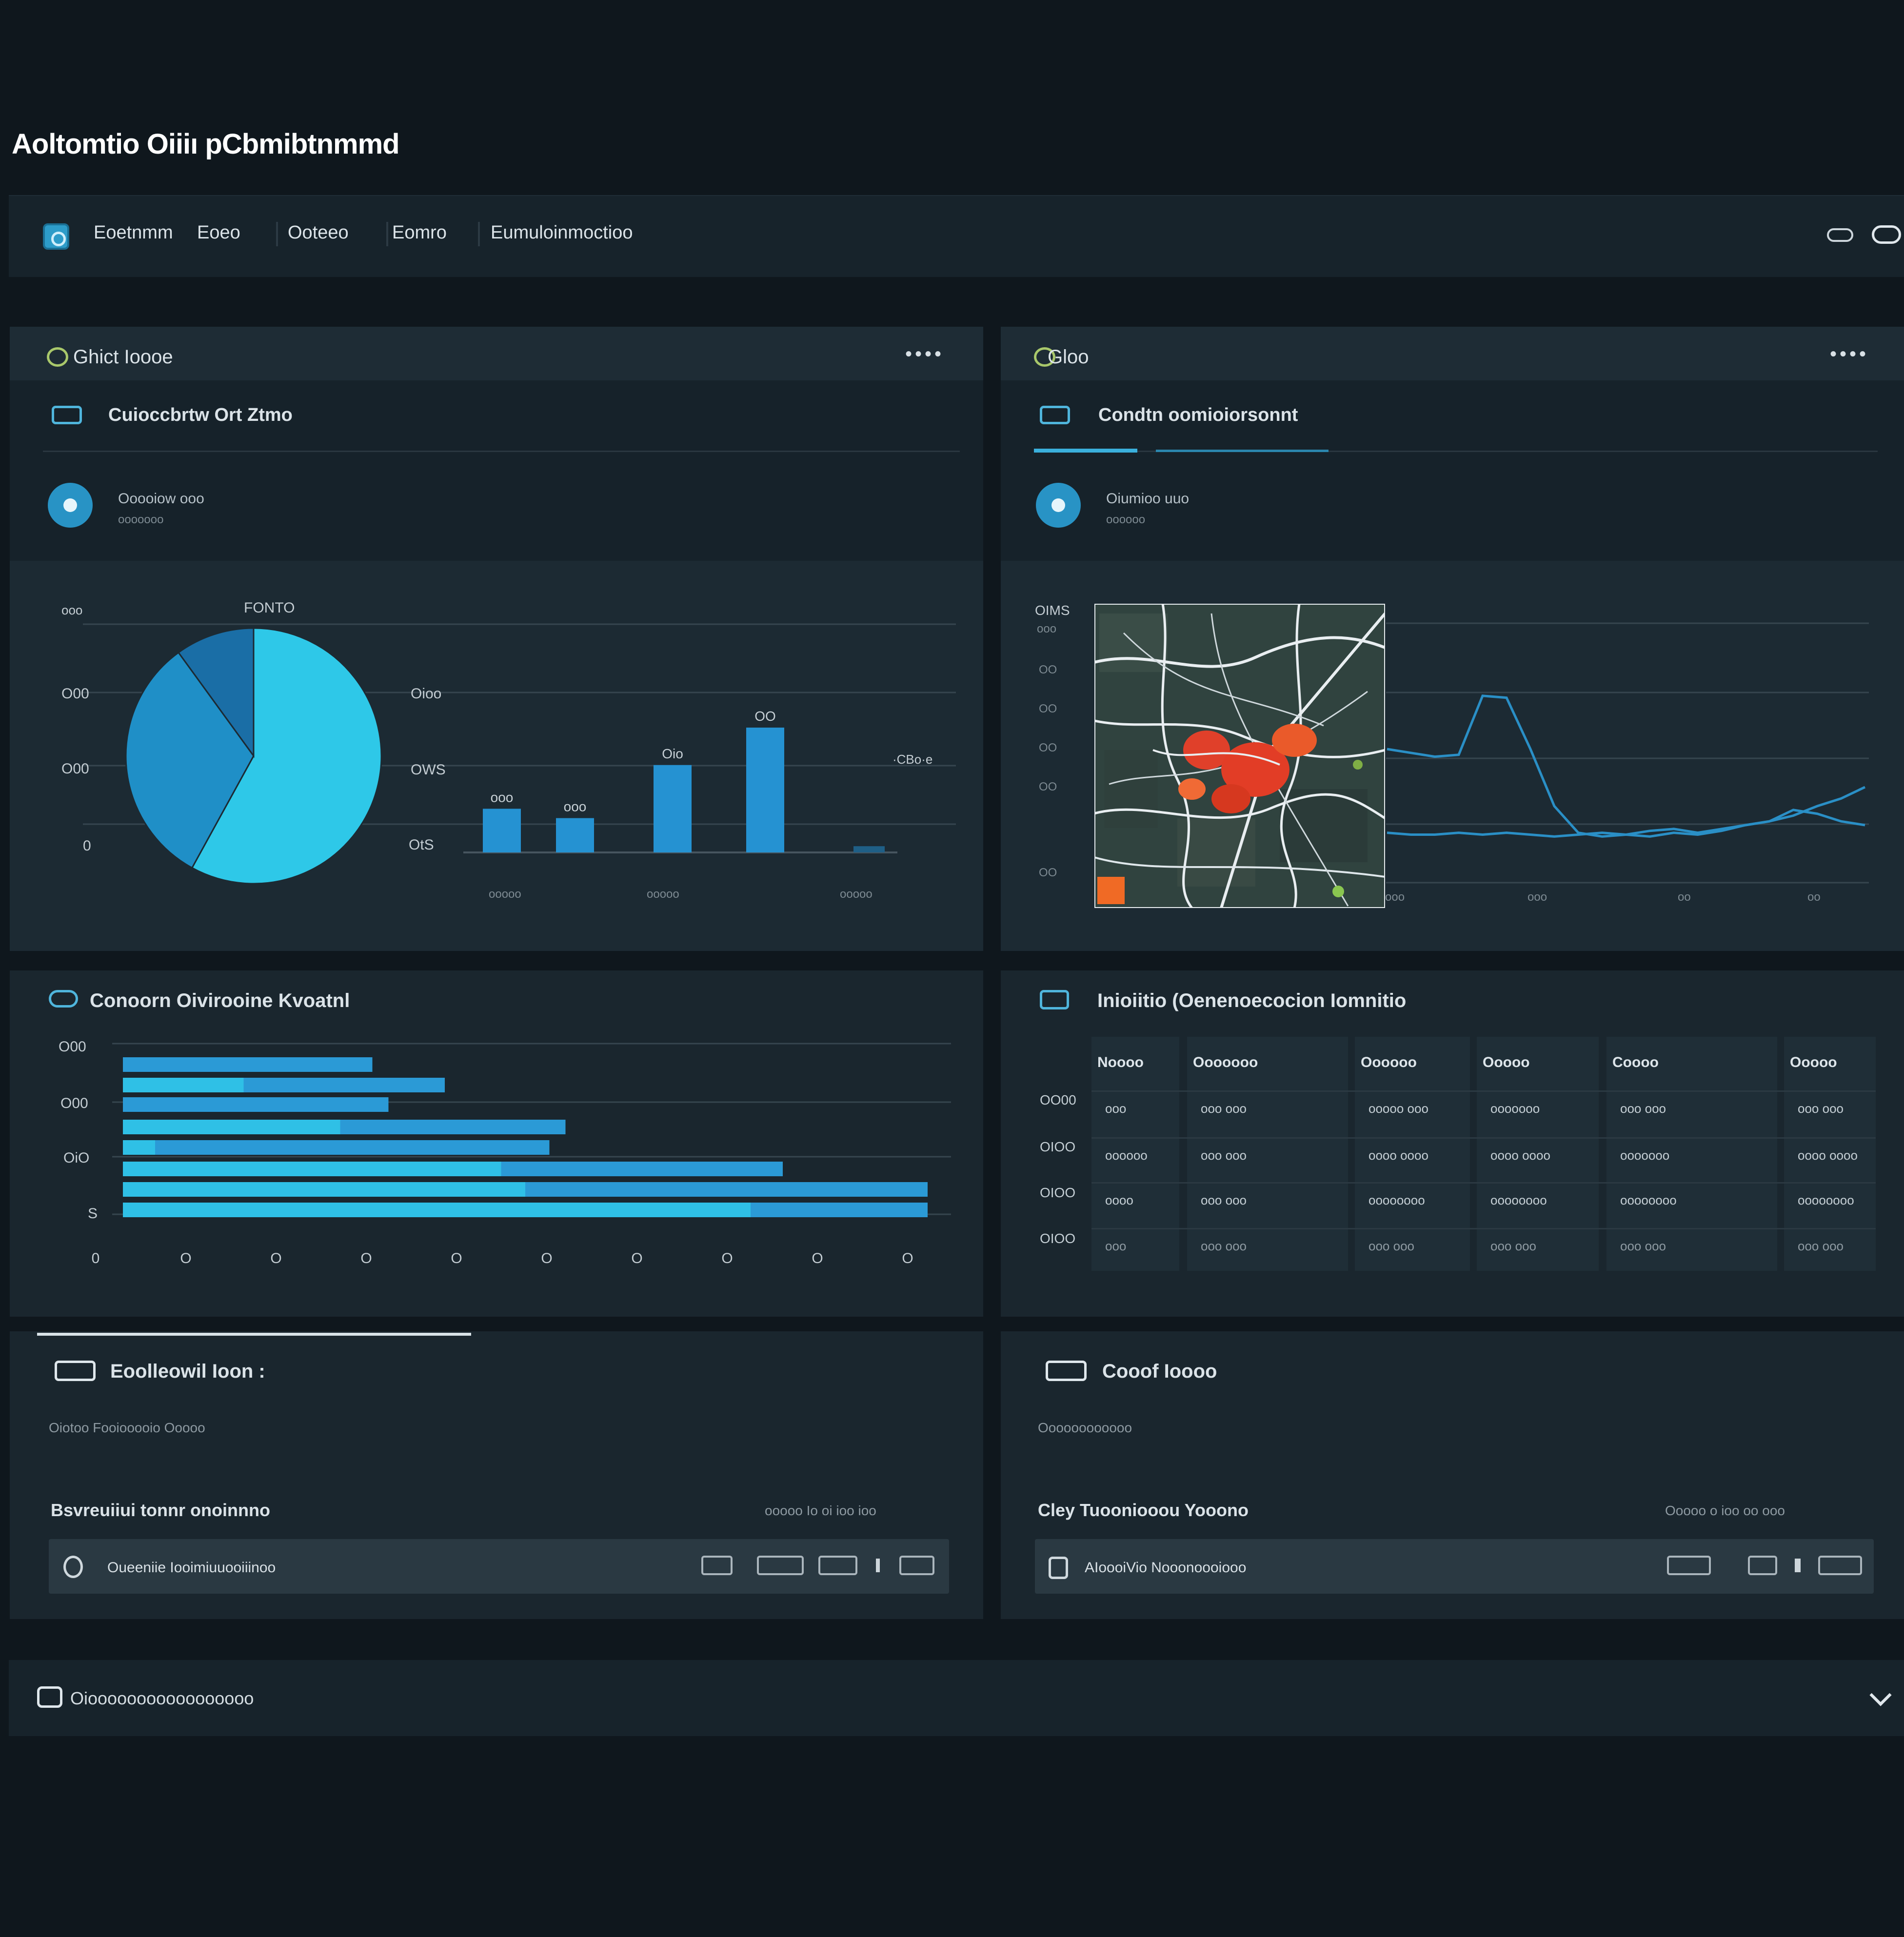 This screenshot has width=1904, height=1937. I want to click on toggle-icon, so click(1840, 235).